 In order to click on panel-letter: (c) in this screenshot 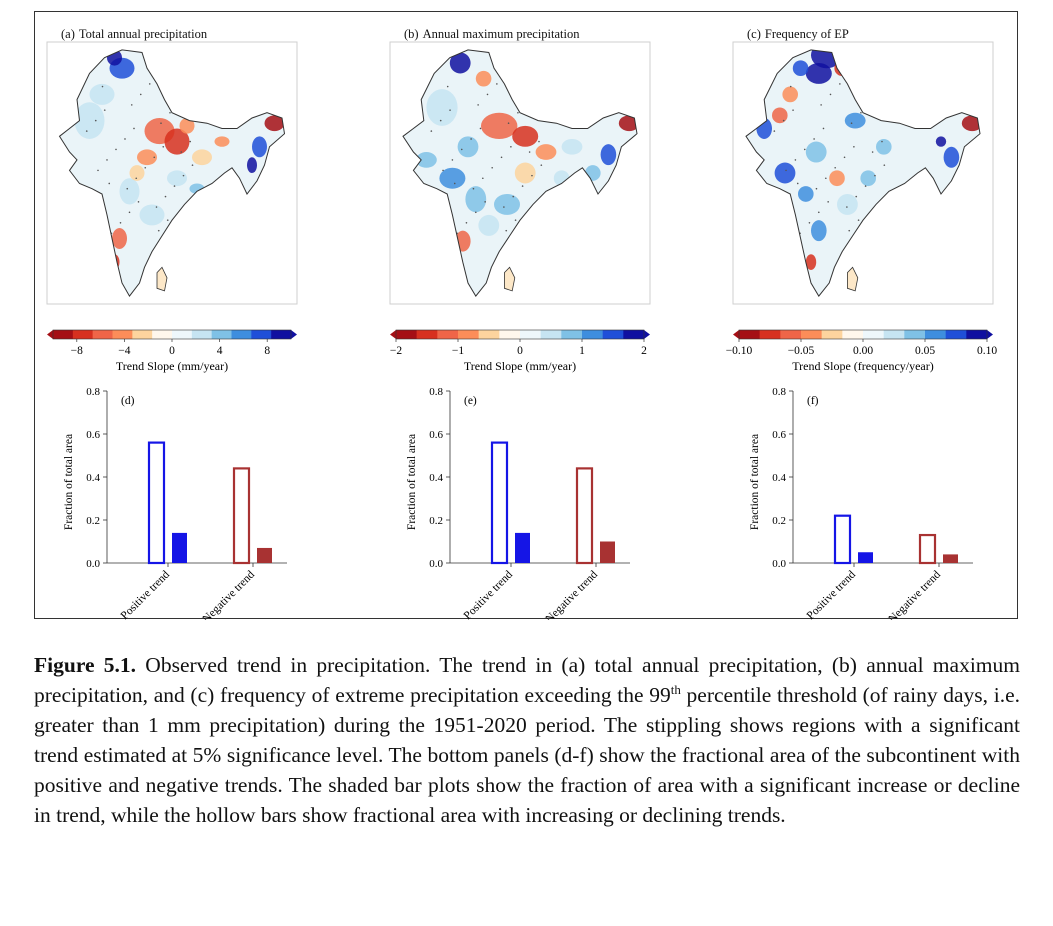, I will do `click(754, 34)`.